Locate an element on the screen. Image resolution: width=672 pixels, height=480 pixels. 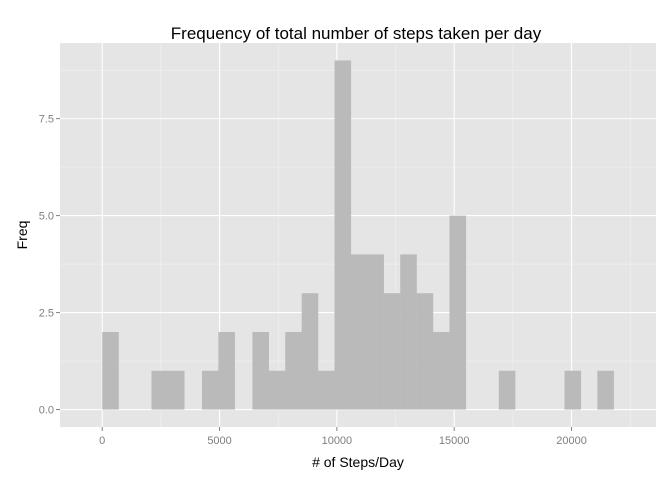
y-axis-ticks: 0.0 2.5 5.0 7.5 is located at coordinates (49, 265).